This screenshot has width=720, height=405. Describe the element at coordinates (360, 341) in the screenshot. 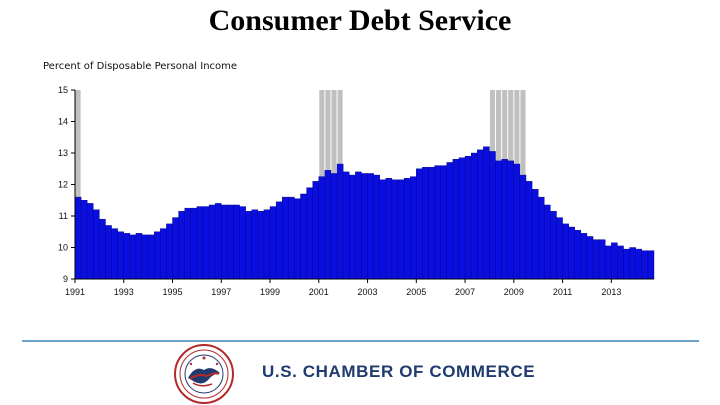

I see `footer-divider` at that location.